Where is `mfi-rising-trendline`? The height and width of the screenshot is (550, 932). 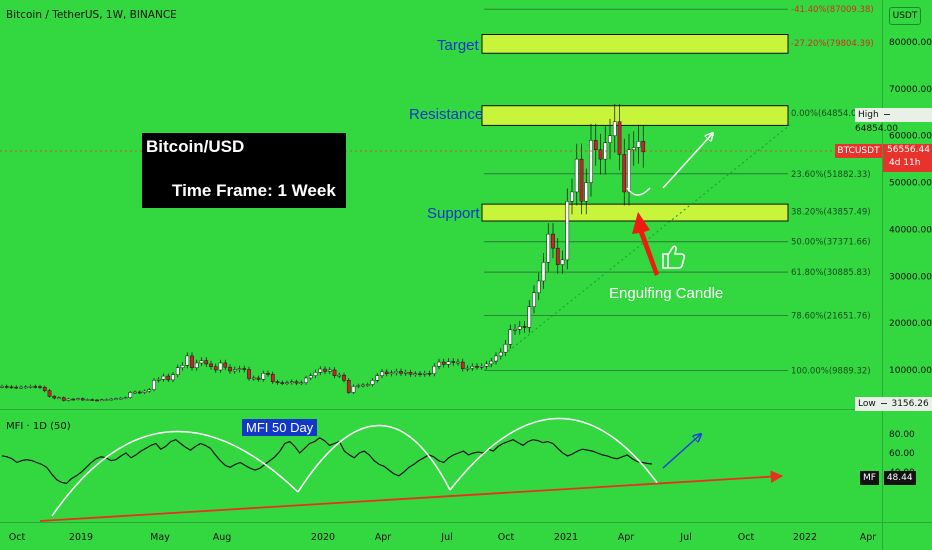 mfi-rising-trendline is located at coordinates (411, 496).